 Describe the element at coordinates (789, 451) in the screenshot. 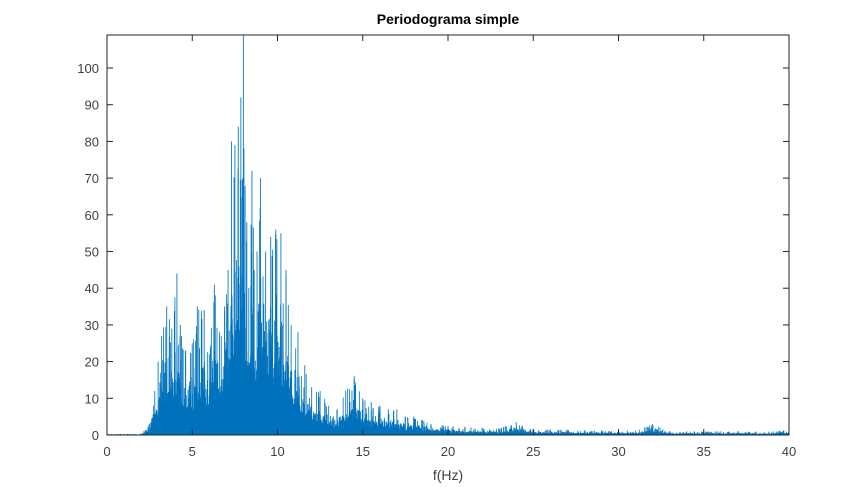

I see `x-tick-label: 40` at that location.